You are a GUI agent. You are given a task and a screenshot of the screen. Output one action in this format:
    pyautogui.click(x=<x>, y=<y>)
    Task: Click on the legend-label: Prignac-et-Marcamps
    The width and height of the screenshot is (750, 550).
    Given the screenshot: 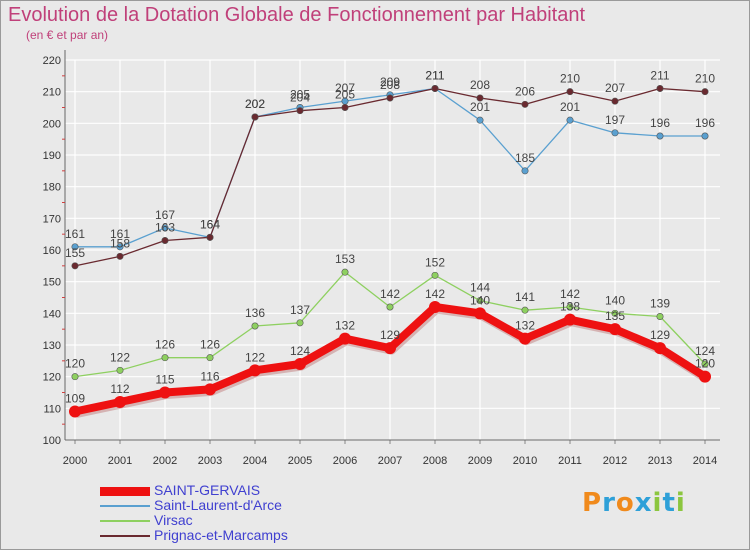 What is the action you would take?
    pyautogui.click(x=221, y=535)
    